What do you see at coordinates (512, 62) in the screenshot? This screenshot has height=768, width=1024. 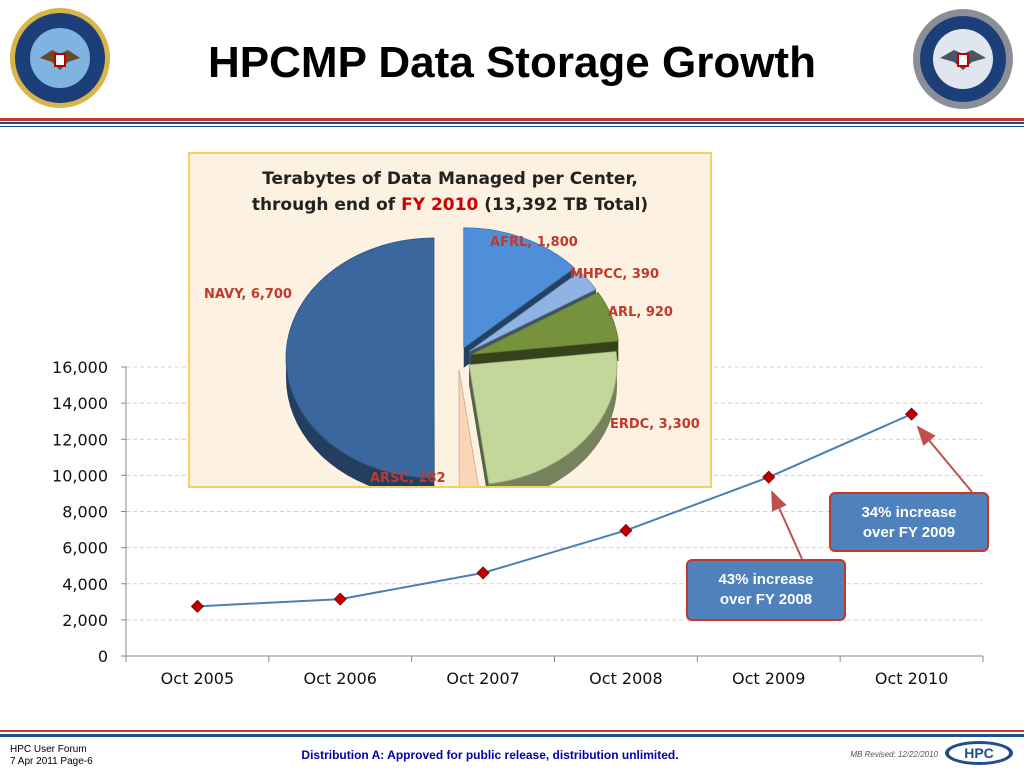 I see `page-title: HPCMP Data Storage Growth` at bounding box center [512, 62].